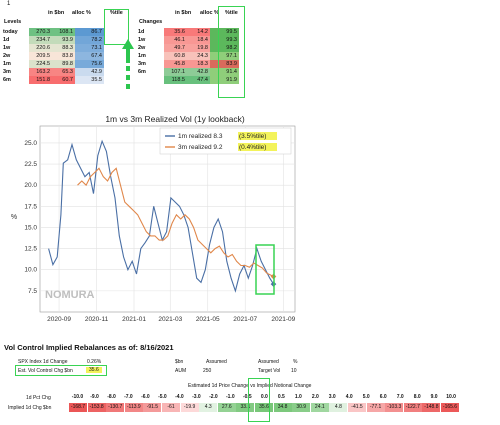 The height and width of the screenshot is (425, 500). Describe the element at coordinates (198, 80) in the screenshot. I see `value-alloc: 47.4` at that location.